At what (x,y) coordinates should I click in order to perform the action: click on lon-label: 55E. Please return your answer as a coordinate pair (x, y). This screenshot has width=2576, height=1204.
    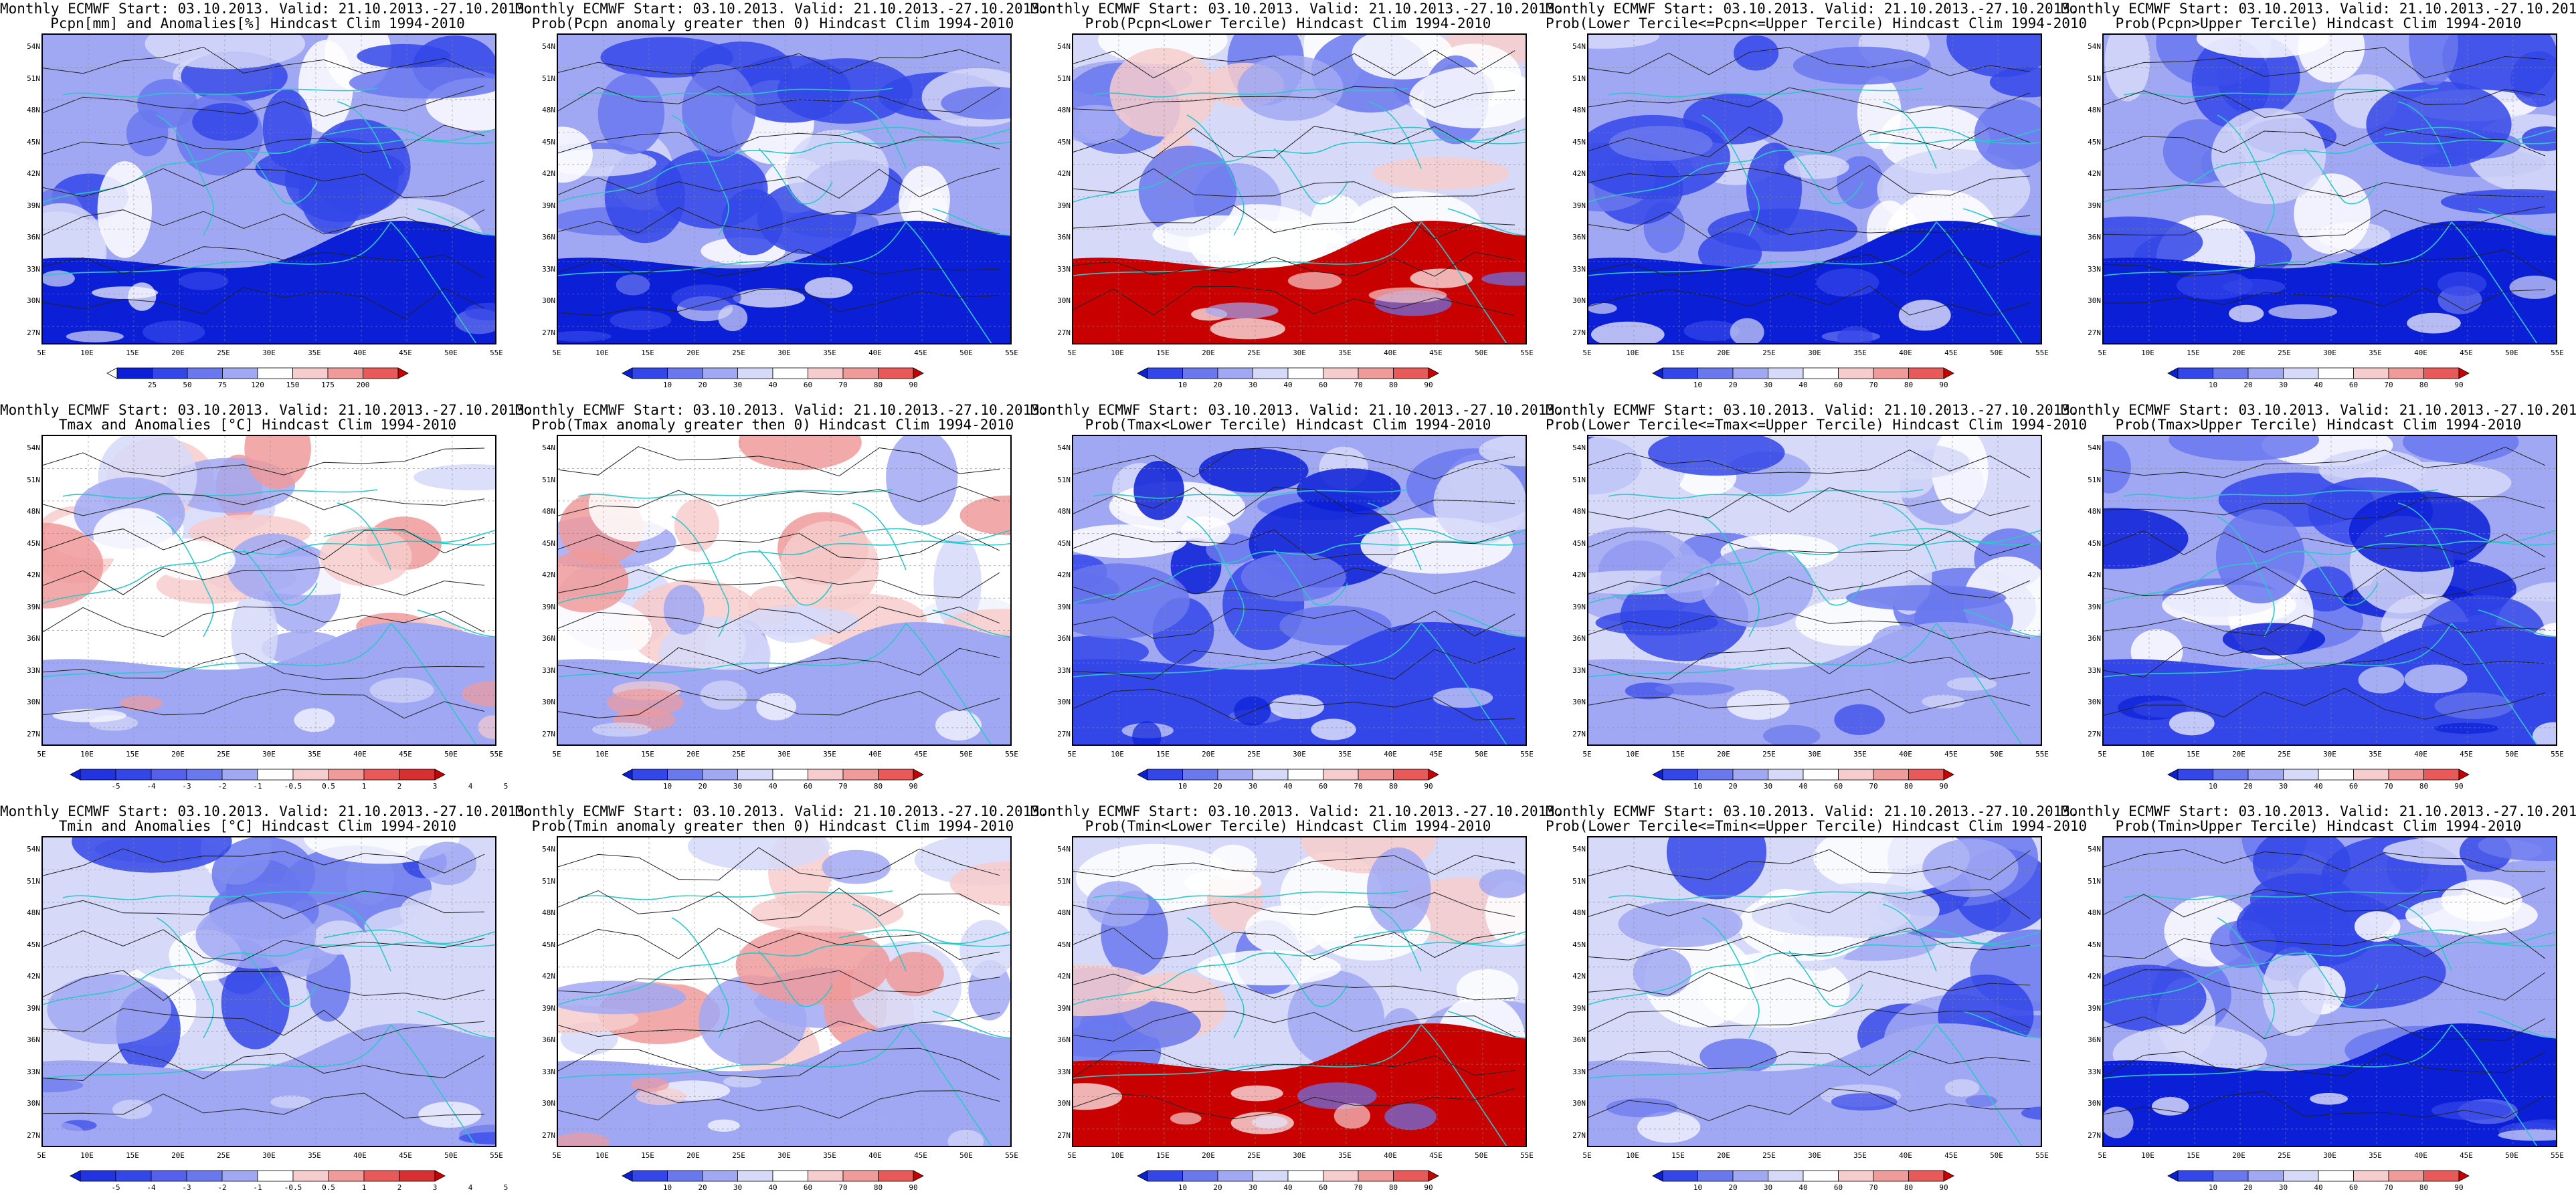
    Looking at the image, I should click on (2042, 352).